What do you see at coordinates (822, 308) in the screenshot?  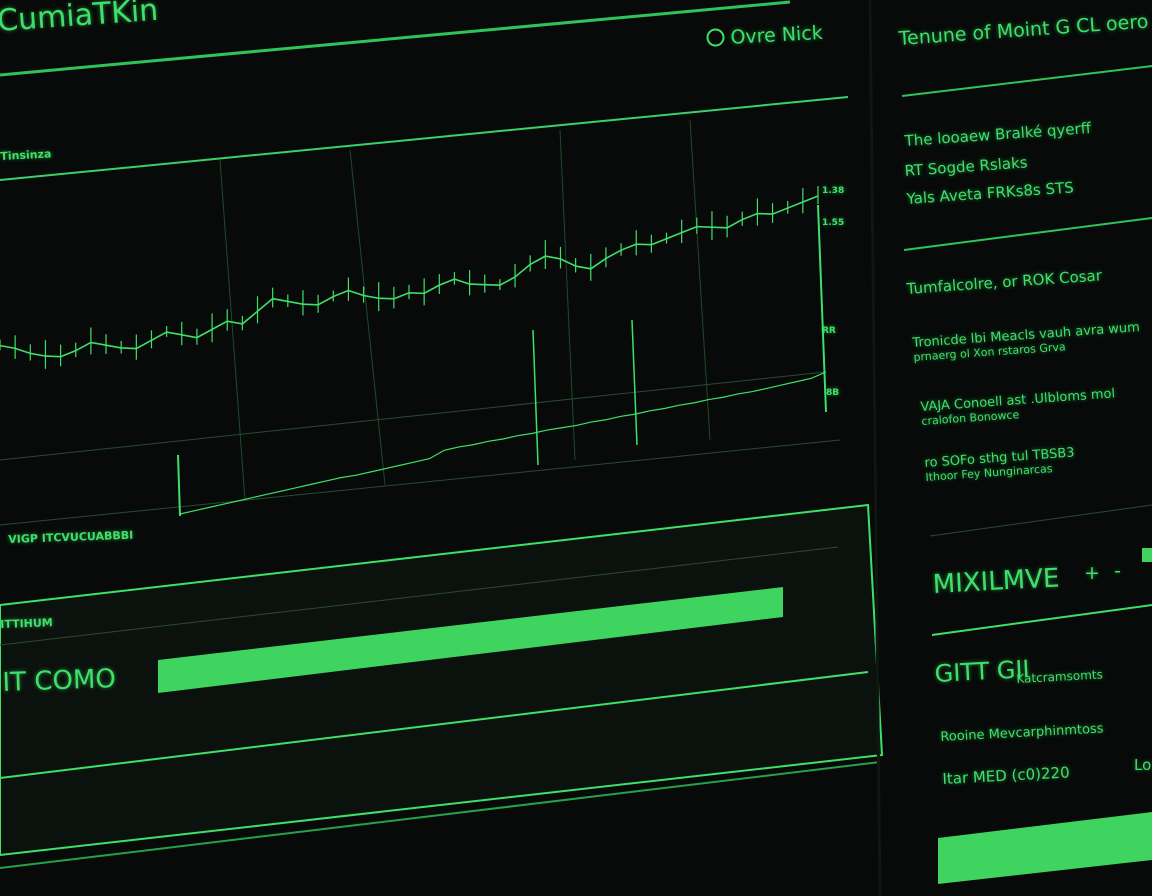 I see `y-axis` at bounding box center [822, 308].